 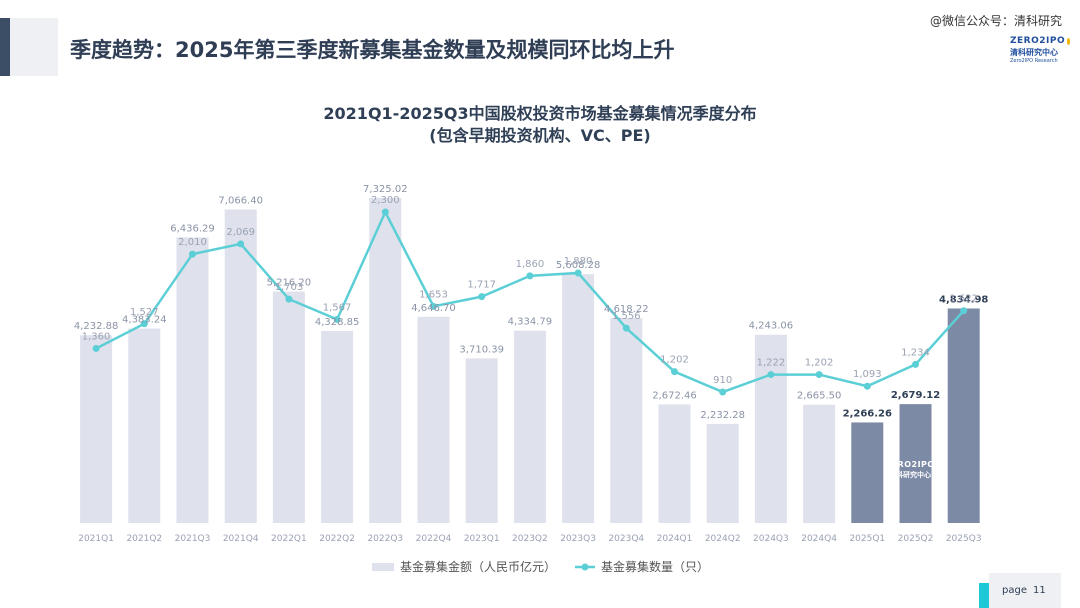 What do you see at coordinates (96, 429) in the screenshot?
I see `bar-2021Q1` at bounding box center [96, 429].